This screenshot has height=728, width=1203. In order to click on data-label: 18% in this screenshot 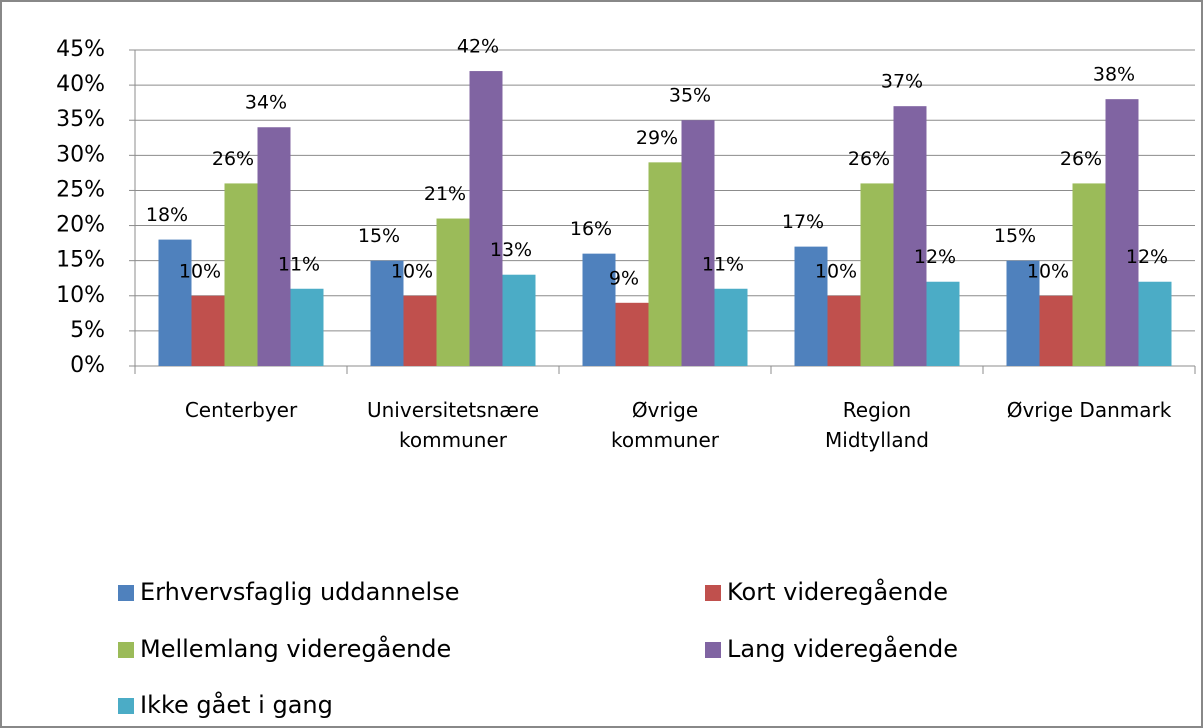, I will do `click(167, 215)`.